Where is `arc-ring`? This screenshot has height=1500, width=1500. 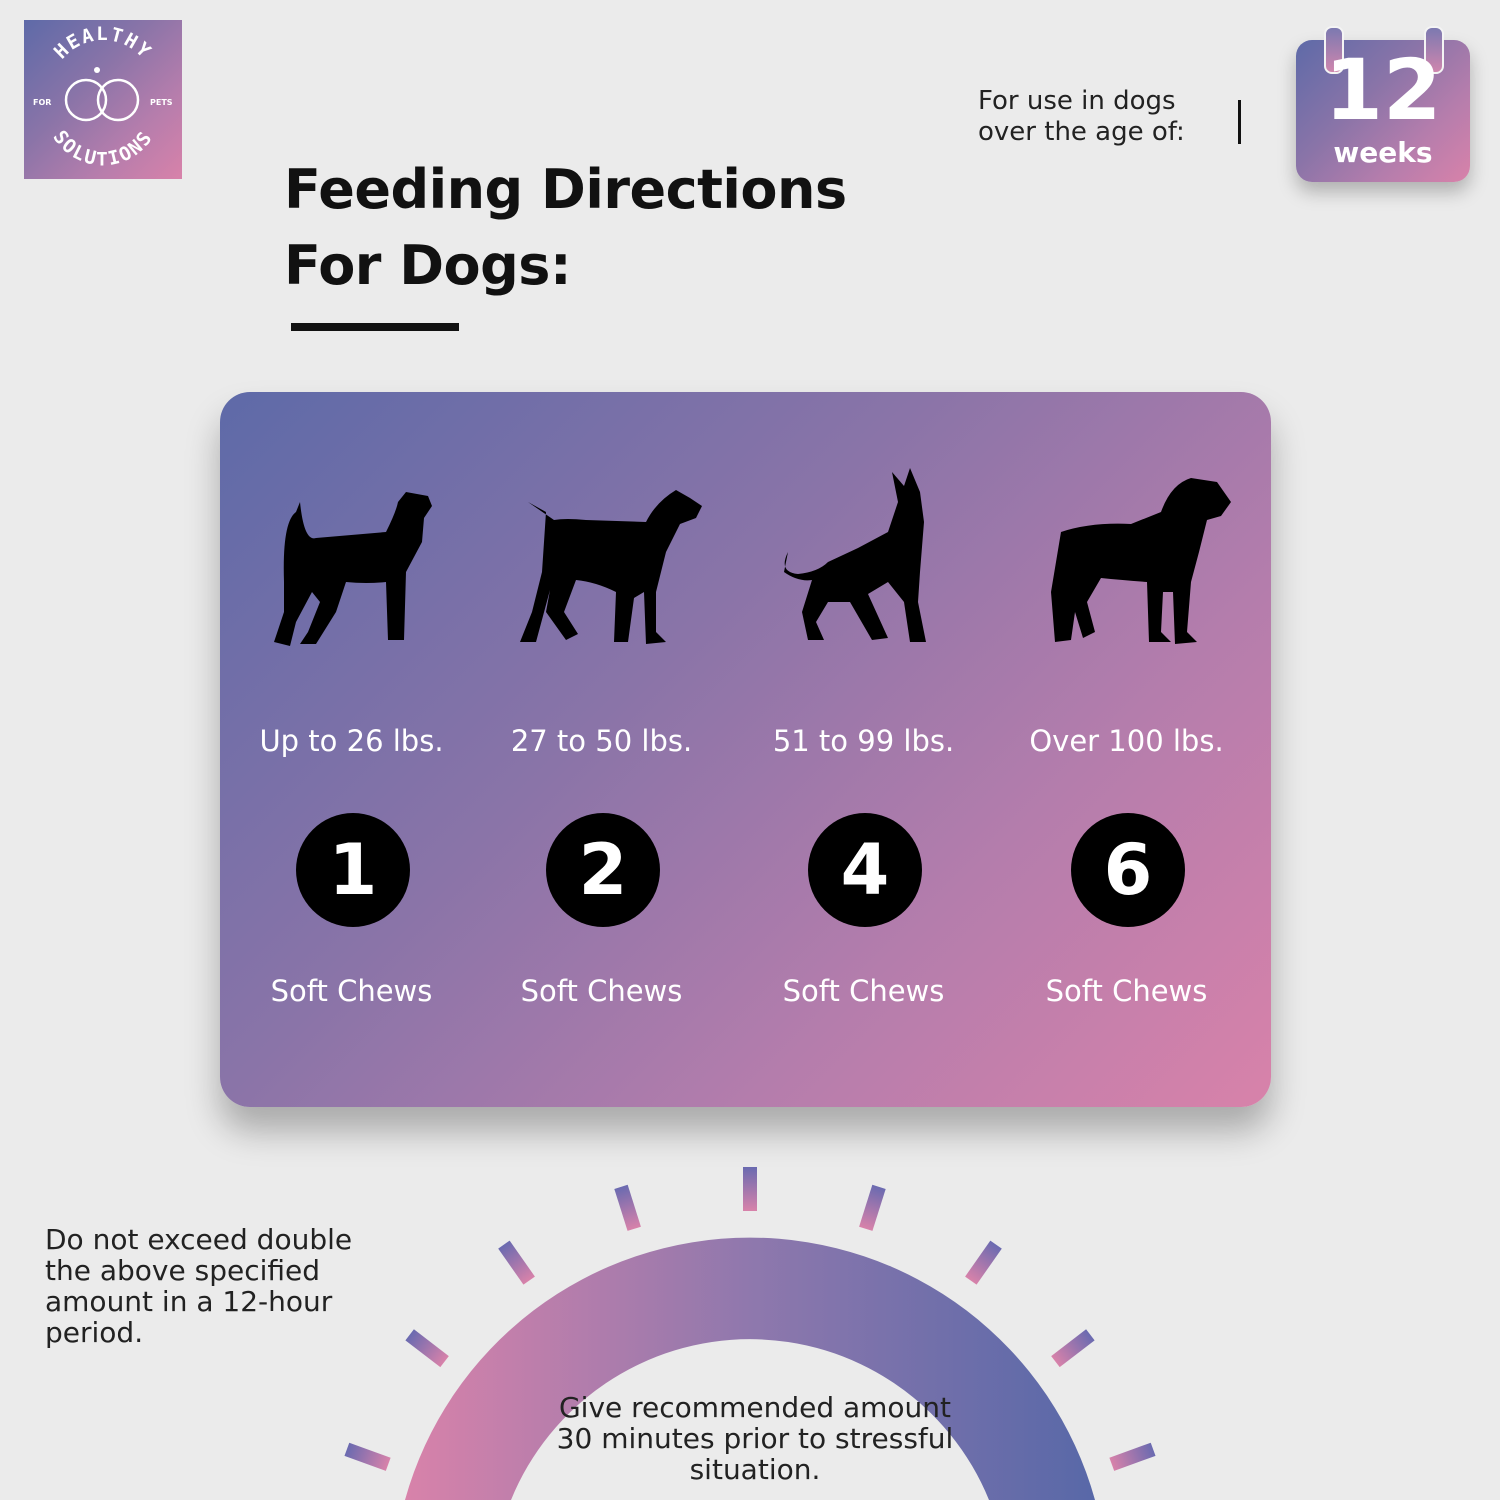
arc-ring is located at coordinates (750, 1368).